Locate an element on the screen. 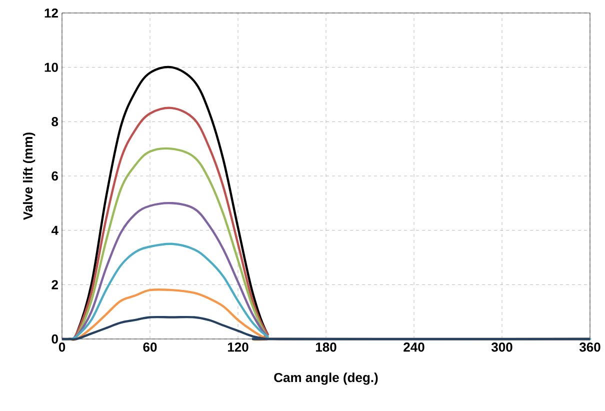 This screenshot has width=605, height=411. line-series is located at coordinates (326, 328).